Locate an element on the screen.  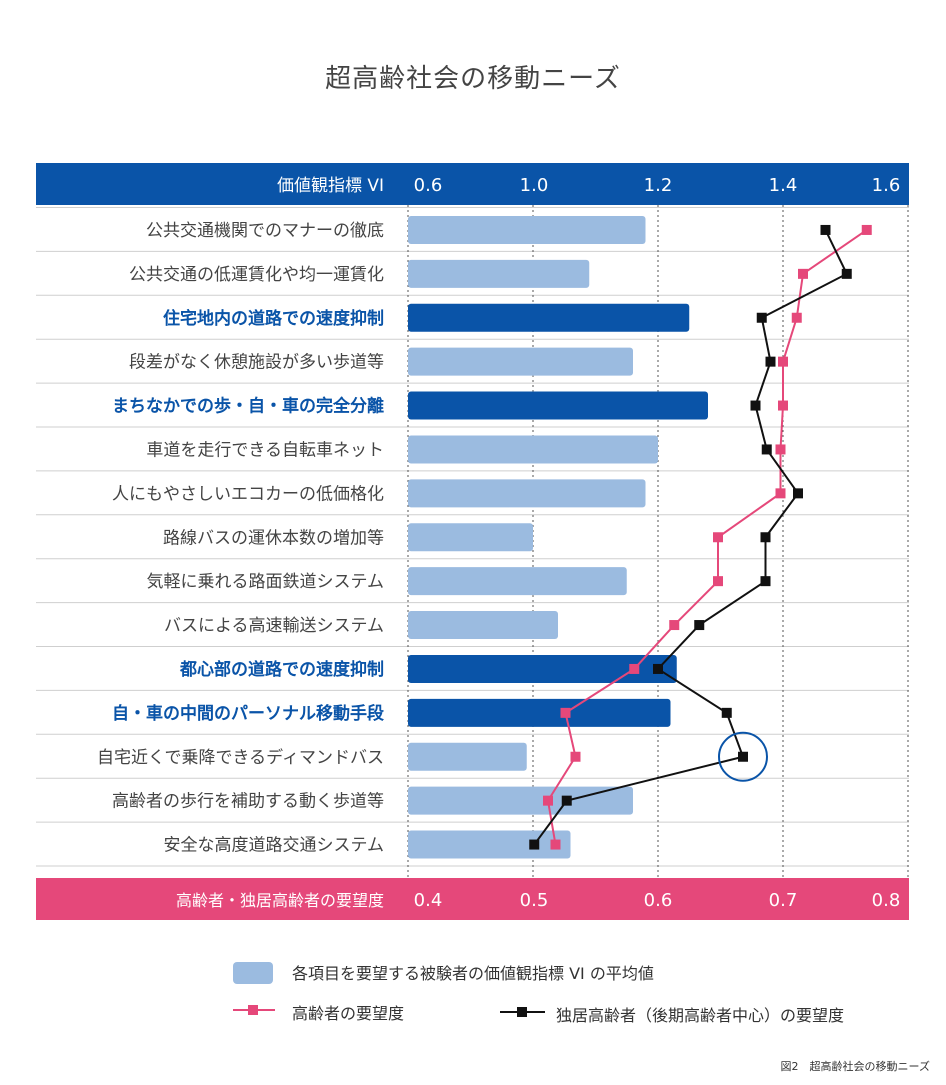
category-label: 気軽に乗れる路面鉄道システム is located at coordinates (266, 582).